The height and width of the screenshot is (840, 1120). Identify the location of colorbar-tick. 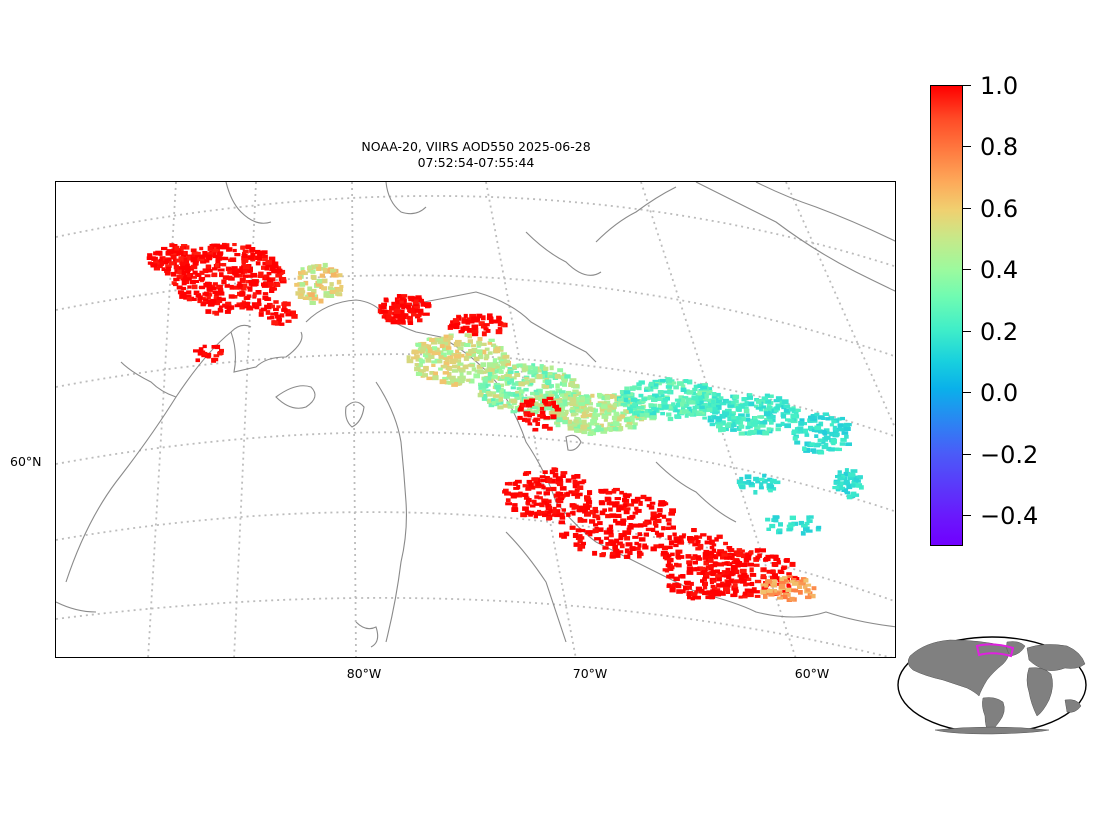
(967, 86).